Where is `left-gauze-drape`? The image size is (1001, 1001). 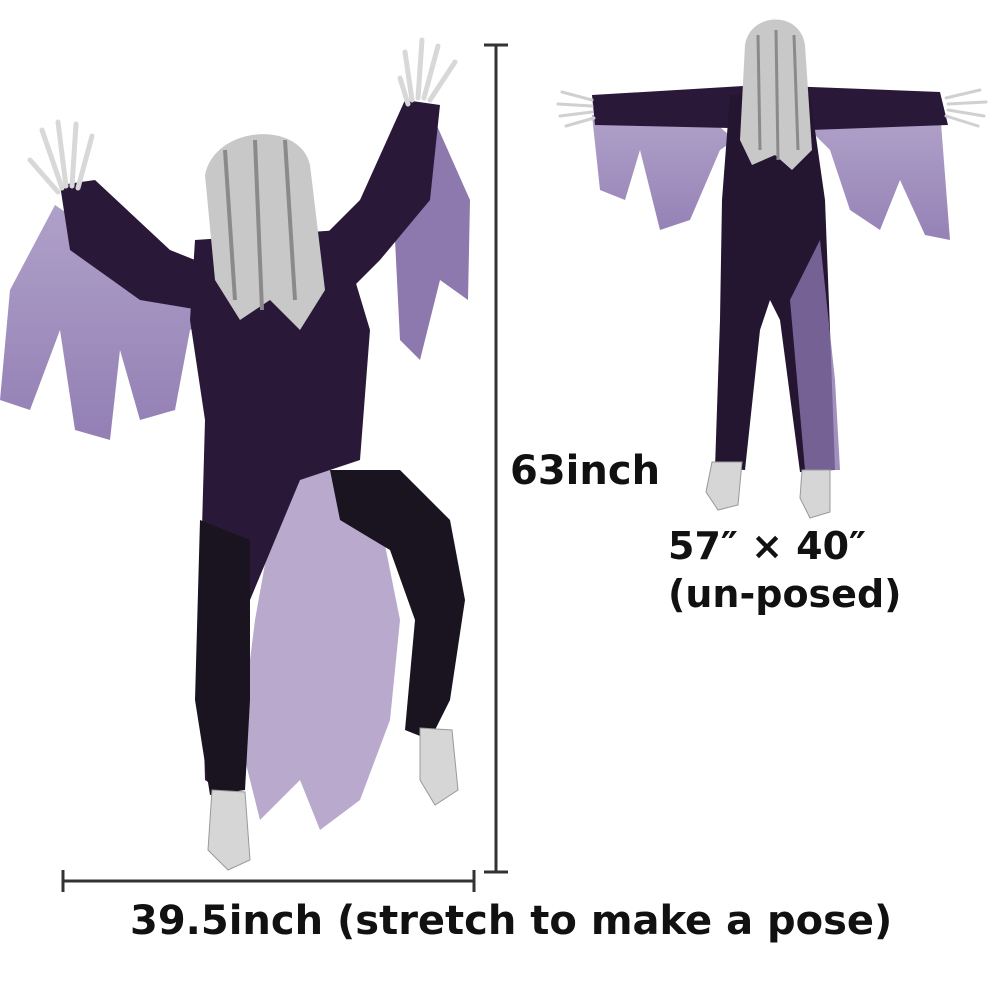
left-gauze-drape is located at coordinates (107, 322).